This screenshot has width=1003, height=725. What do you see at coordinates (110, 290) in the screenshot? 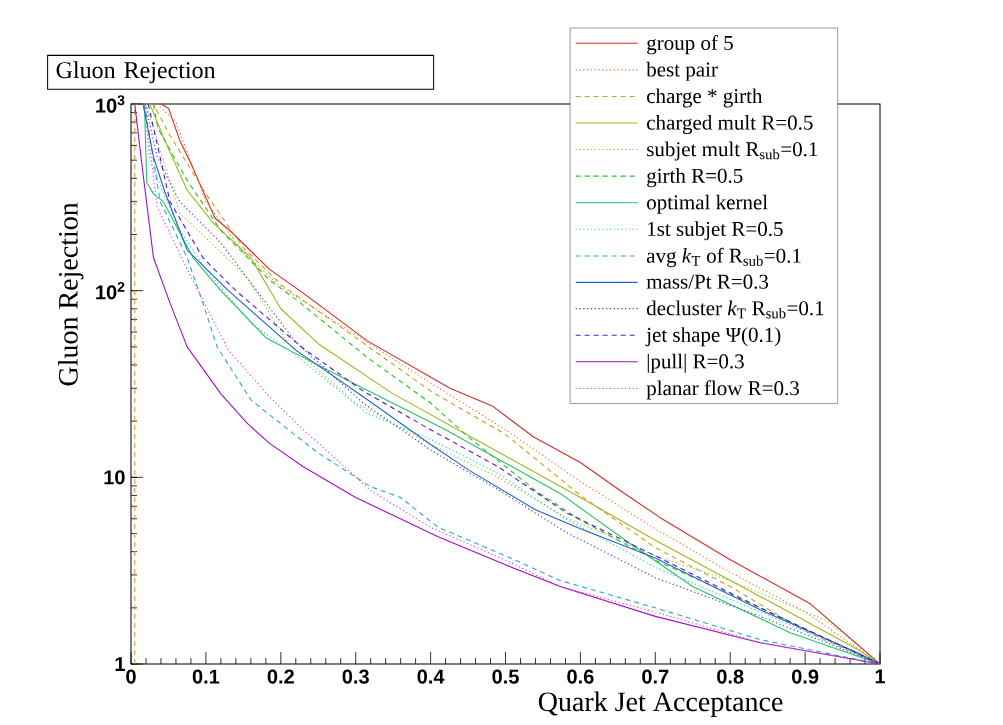
I see `y-tick-label: 10$^{2}$` at bounding box center [110, 290].